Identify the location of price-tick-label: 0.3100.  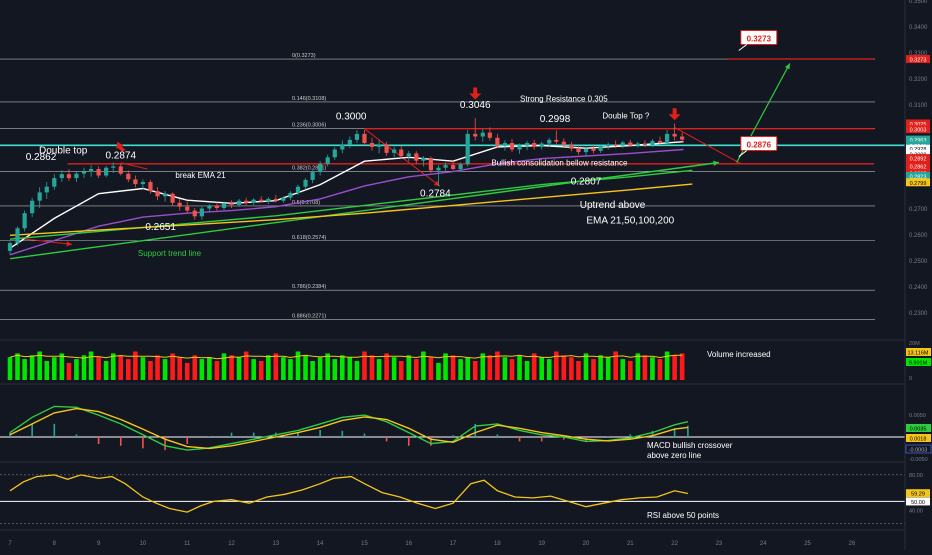
(918, 106).